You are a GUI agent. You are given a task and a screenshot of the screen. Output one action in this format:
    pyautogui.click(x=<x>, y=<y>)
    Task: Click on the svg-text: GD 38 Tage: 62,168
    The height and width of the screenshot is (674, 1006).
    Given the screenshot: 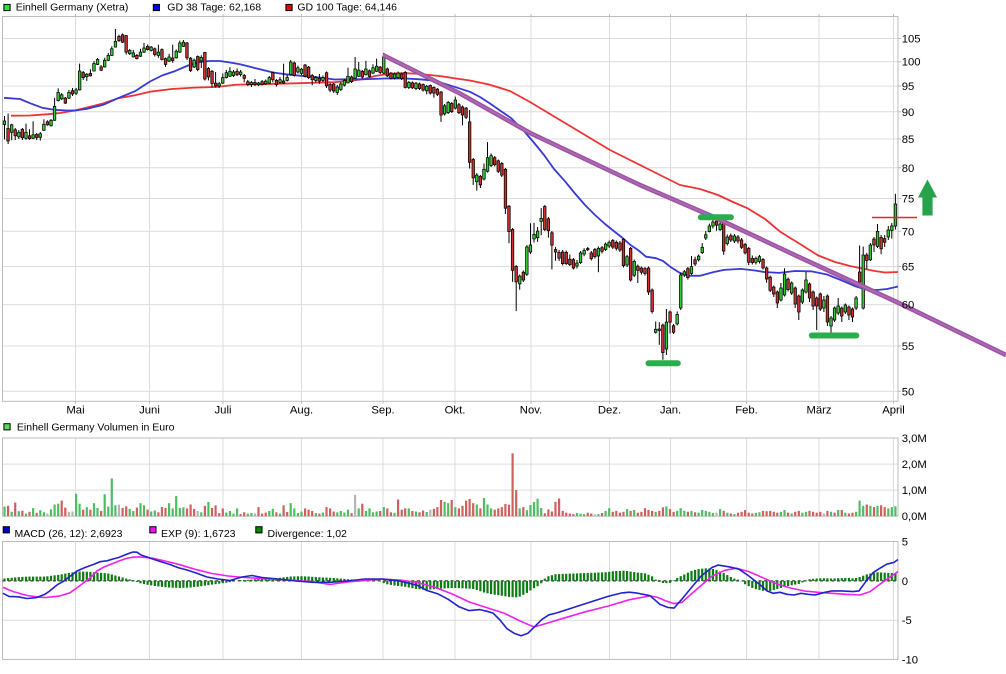 What is the action you would take?
    pyautogui.click(x=214, y=8)
    